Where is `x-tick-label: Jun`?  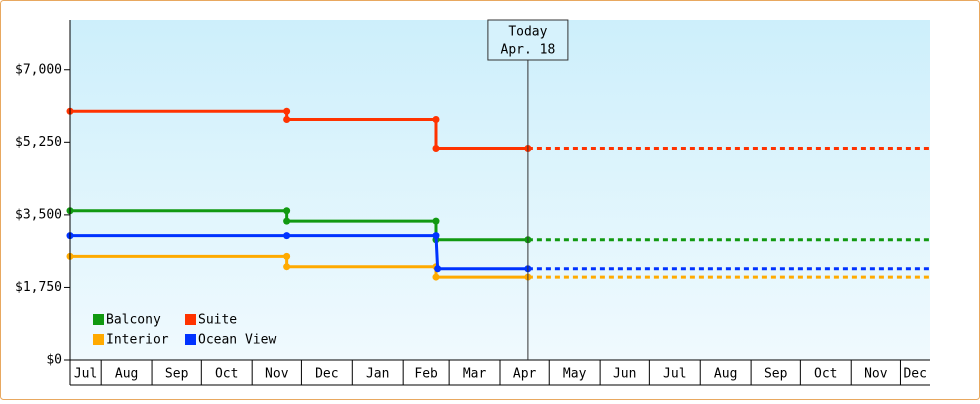
x-tick-label: Jun is located at coordinates (624, 374).